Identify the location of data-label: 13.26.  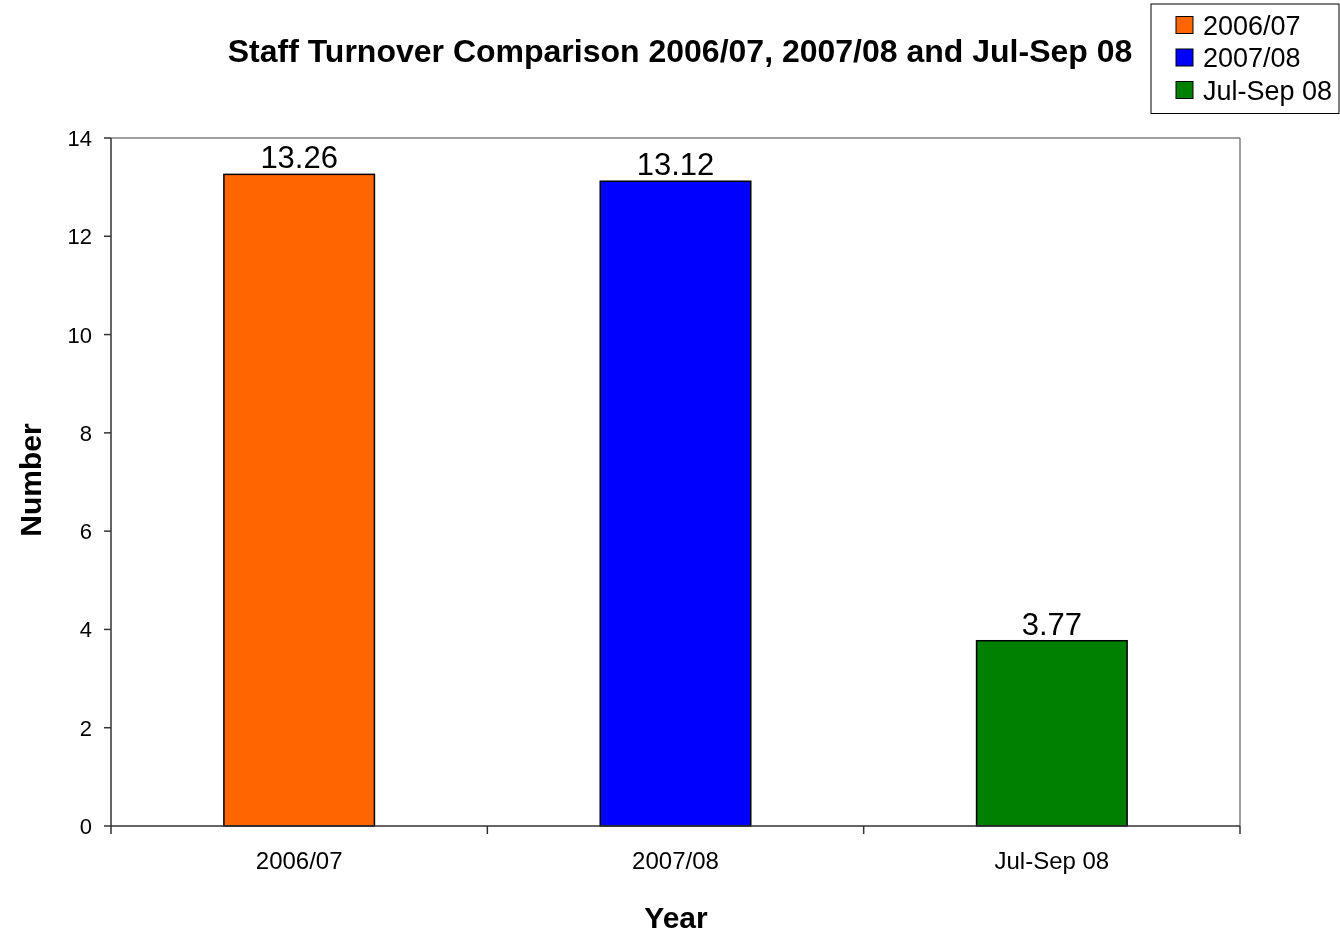
(299, 158).